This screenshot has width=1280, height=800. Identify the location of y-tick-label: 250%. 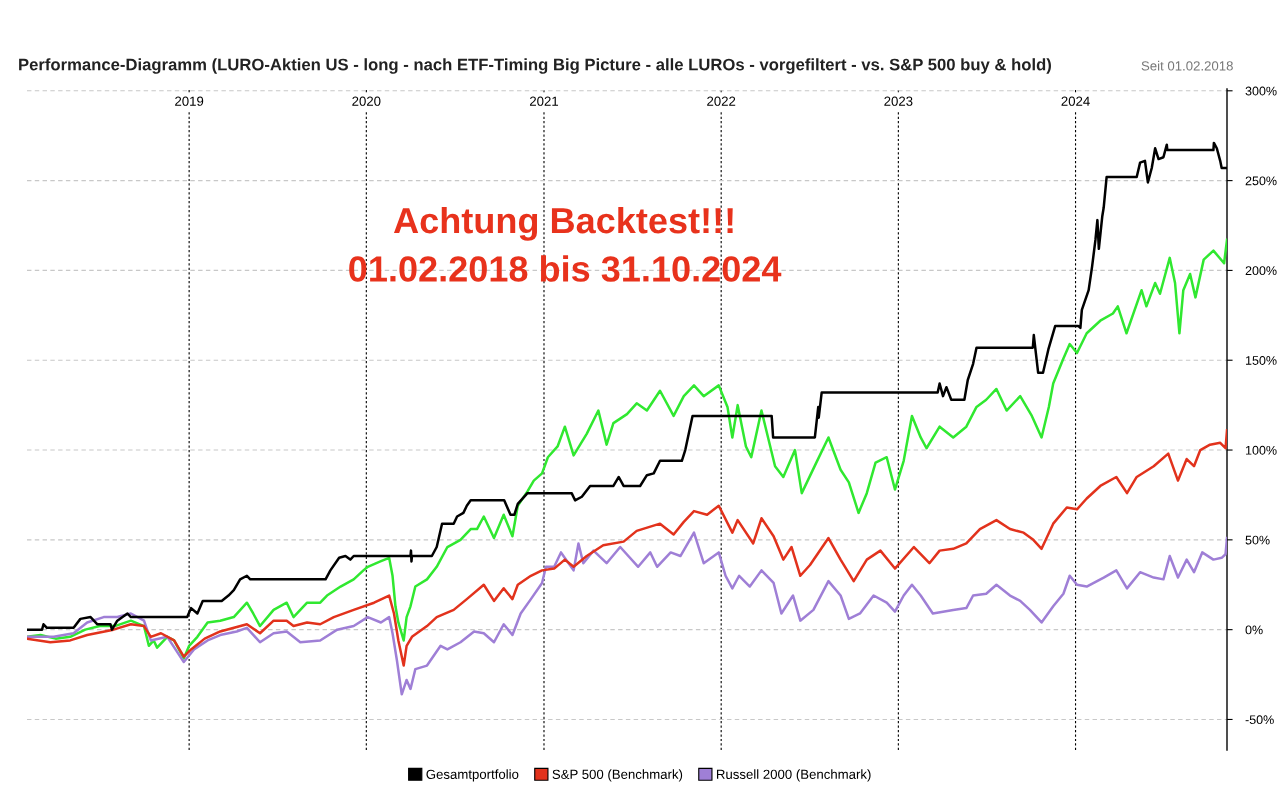
(1261, 181).